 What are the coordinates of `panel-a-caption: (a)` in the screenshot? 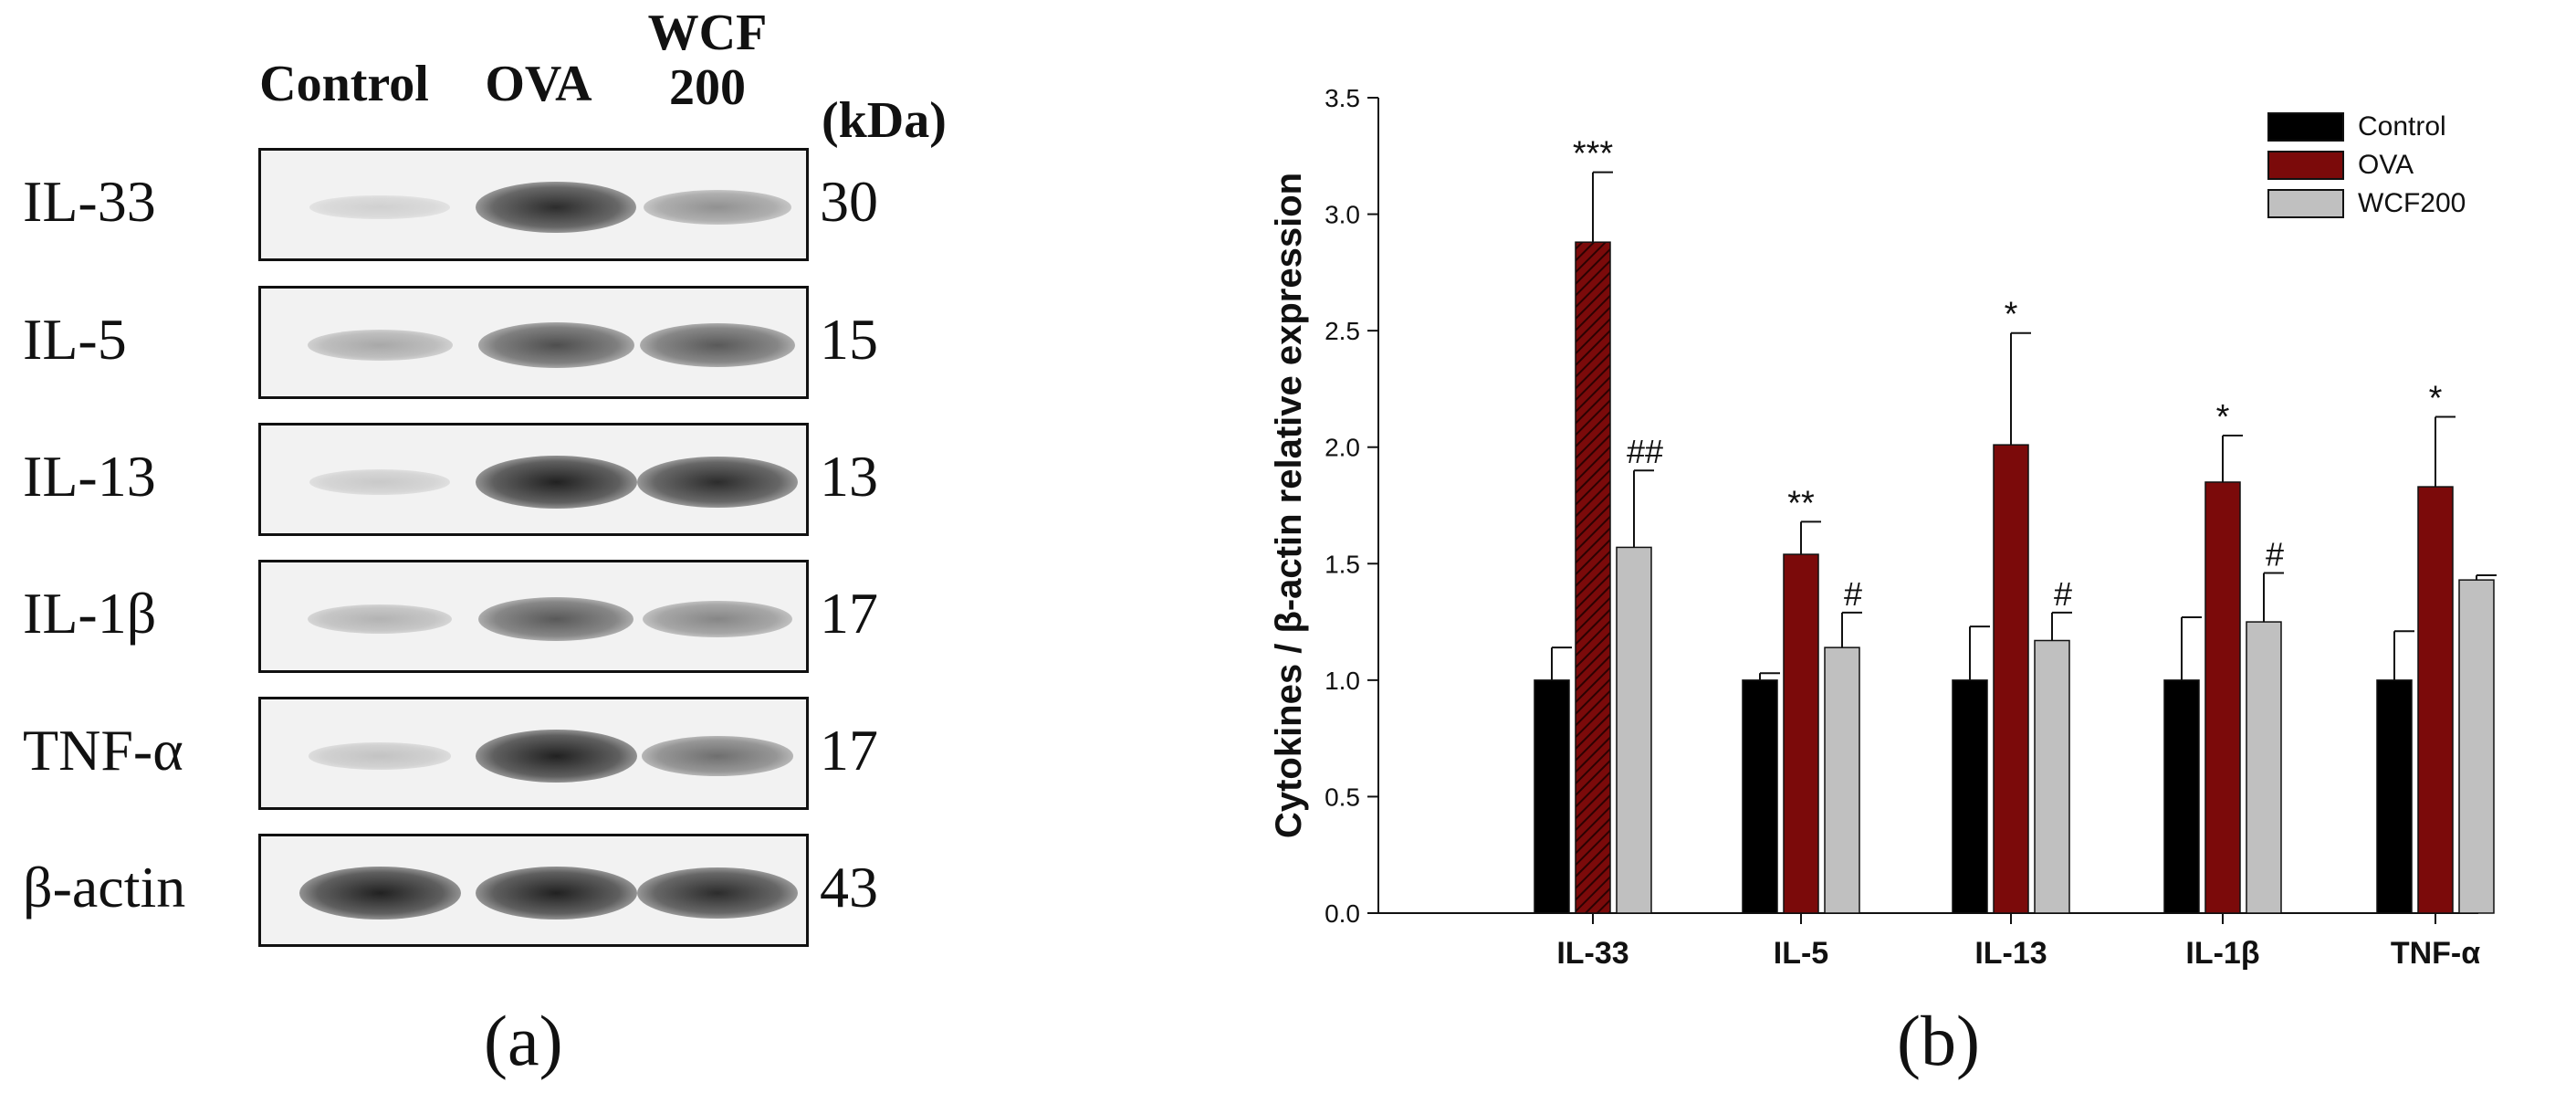 It's located at (524, 1040).